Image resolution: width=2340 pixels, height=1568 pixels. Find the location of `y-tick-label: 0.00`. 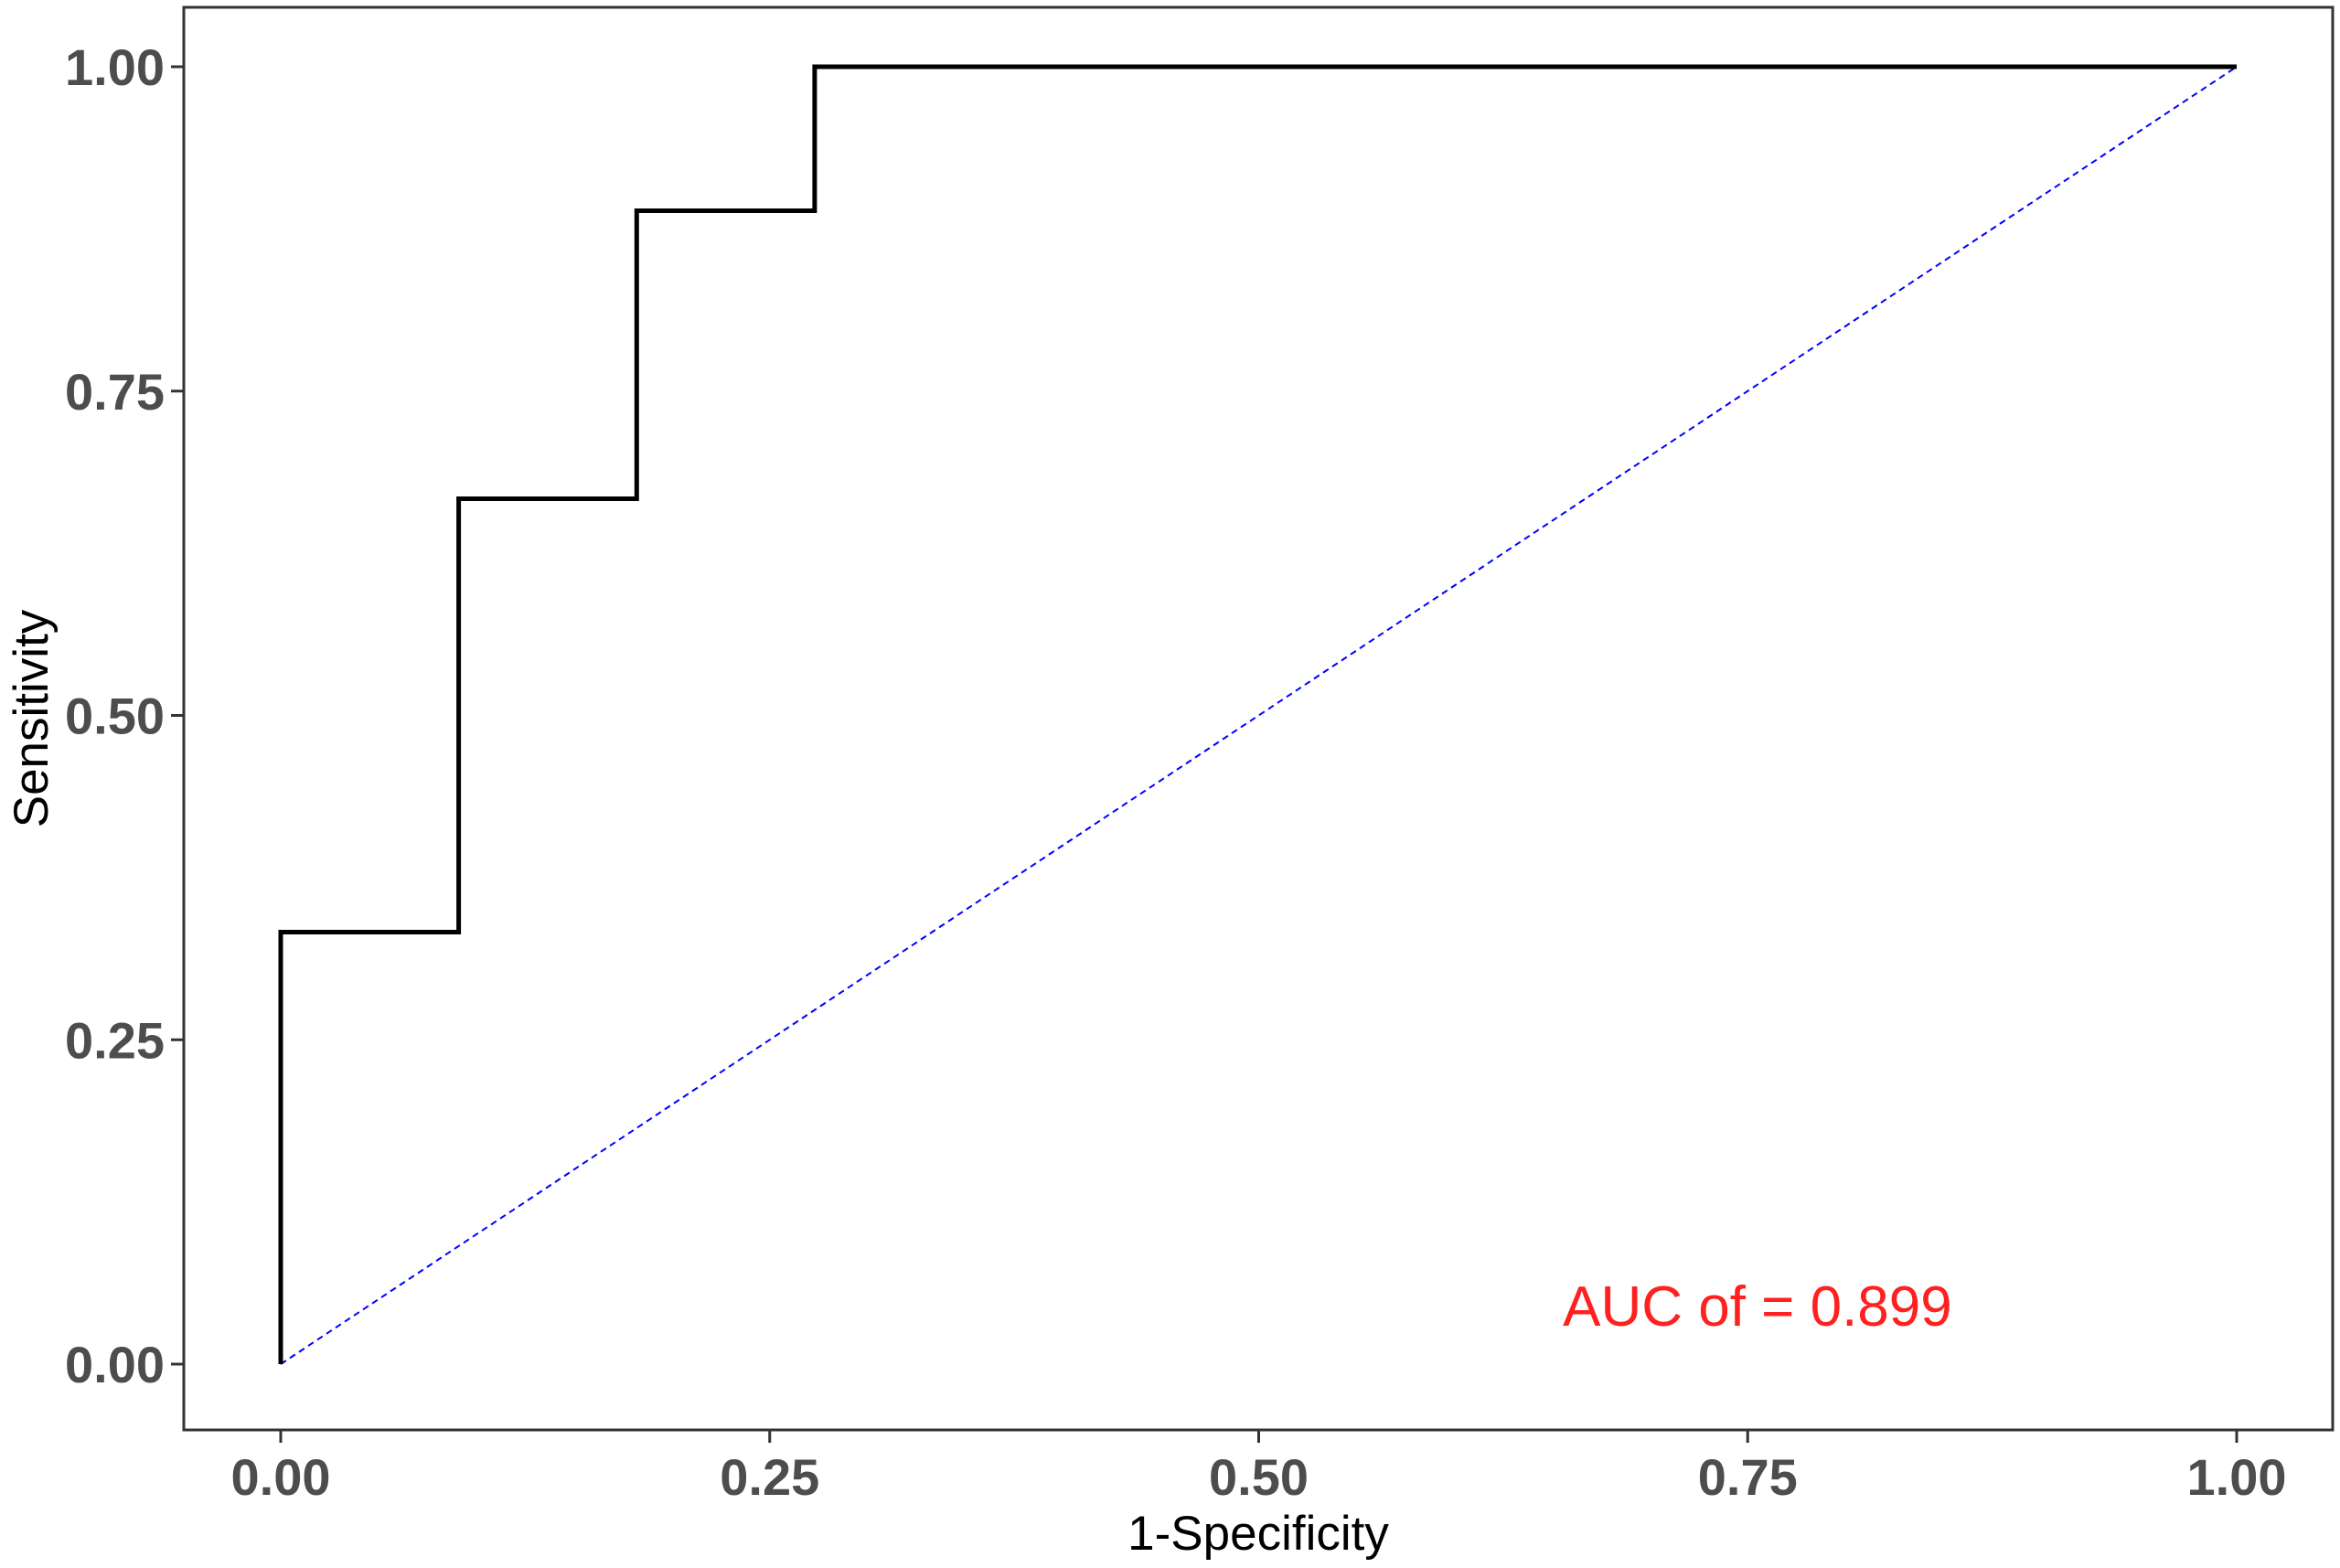

y-tick-label: 0.00 is located at coordinates (115, 1364).